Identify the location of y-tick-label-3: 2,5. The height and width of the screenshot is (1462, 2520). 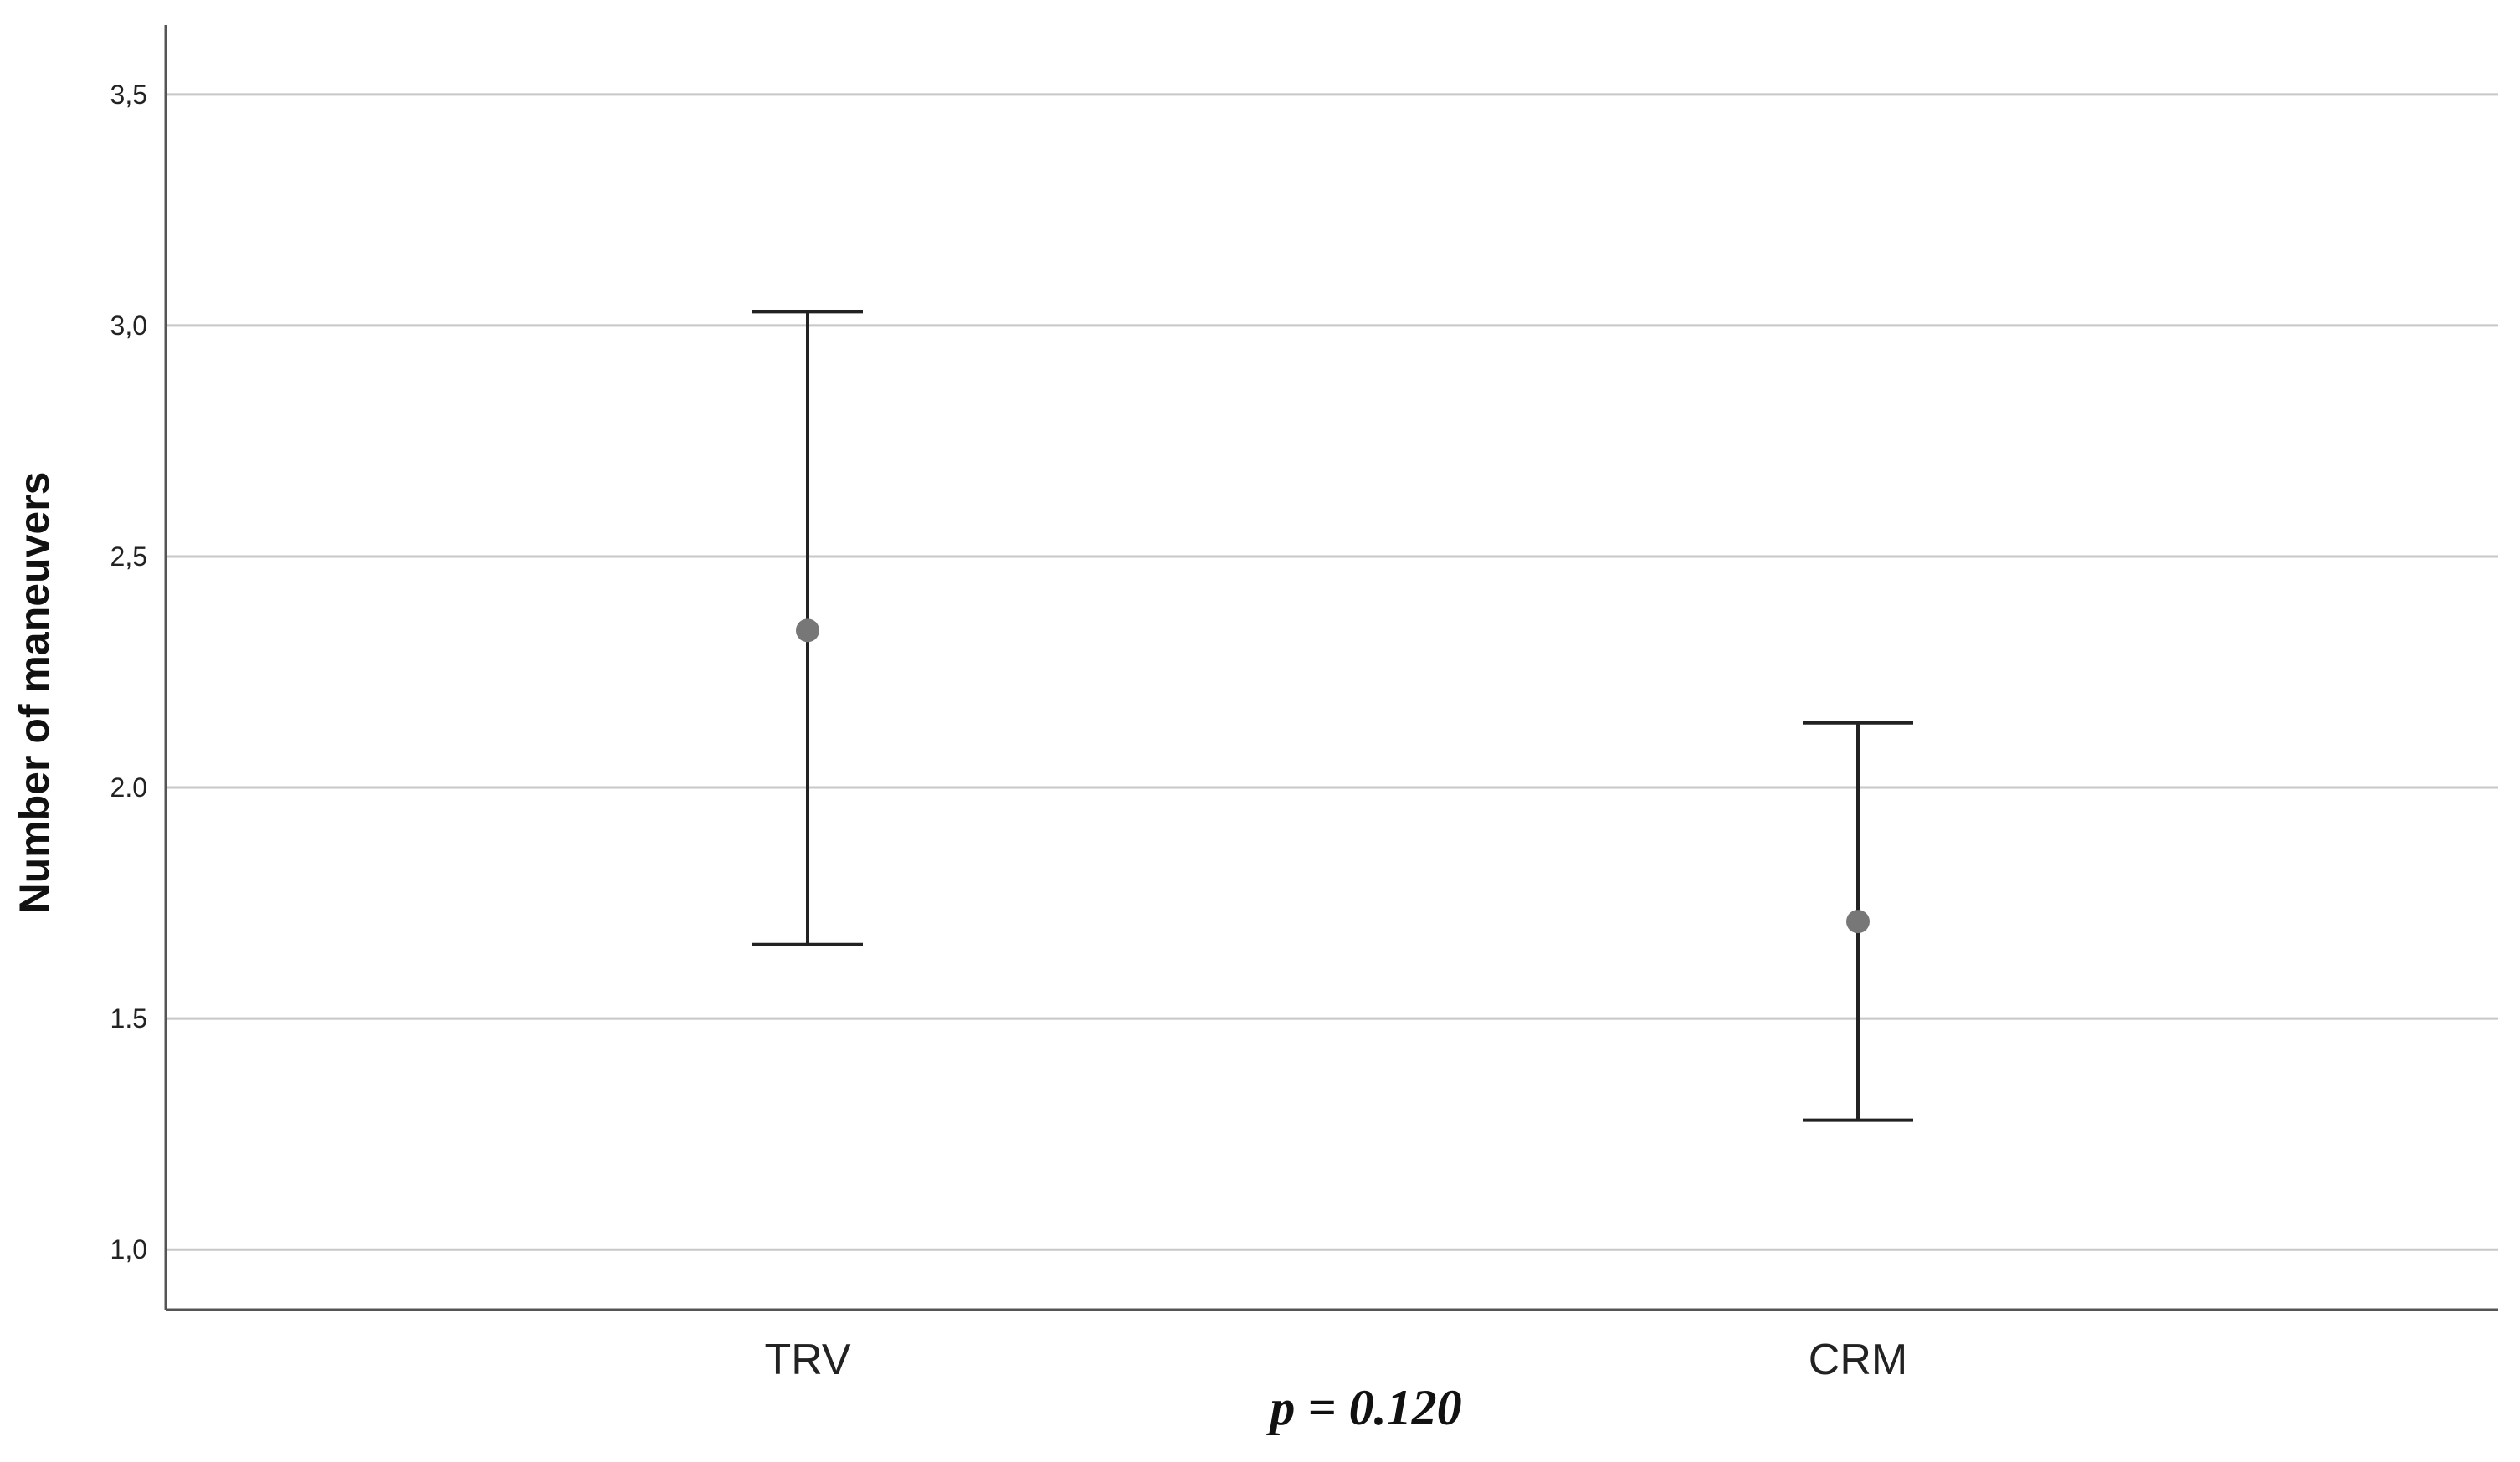
(128, 556).